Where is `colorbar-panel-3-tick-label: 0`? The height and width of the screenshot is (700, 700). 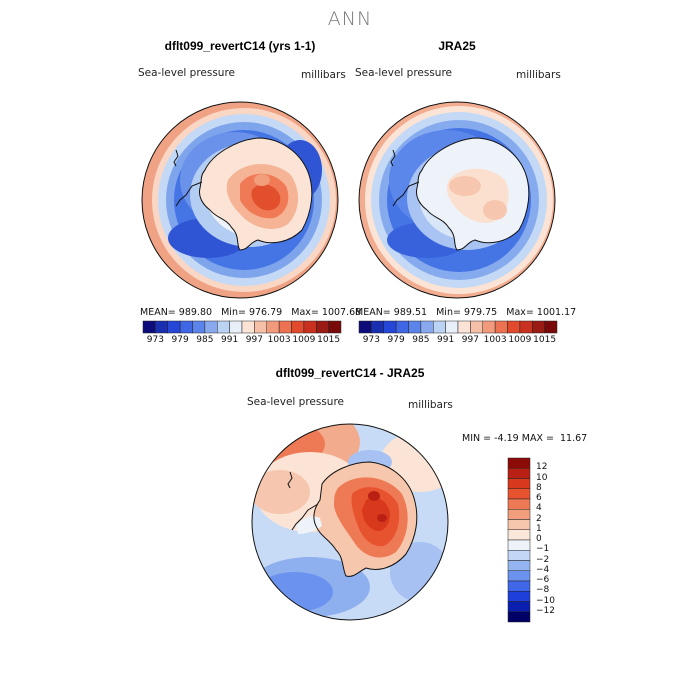 colorbar-panel-3-tick-label: 0 is located at coordinates (539, 539).